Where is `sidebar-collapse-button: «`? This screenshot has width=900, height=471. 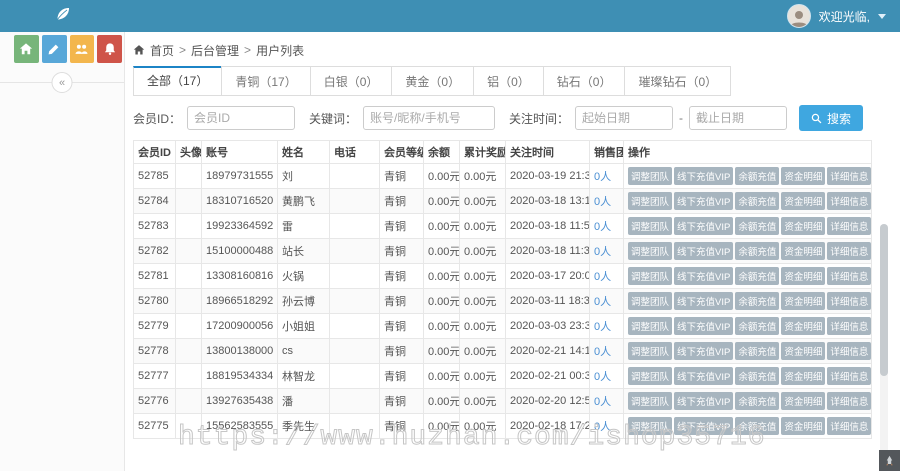 sidebar-collapse-button: « is located at coordinates (62, 82).